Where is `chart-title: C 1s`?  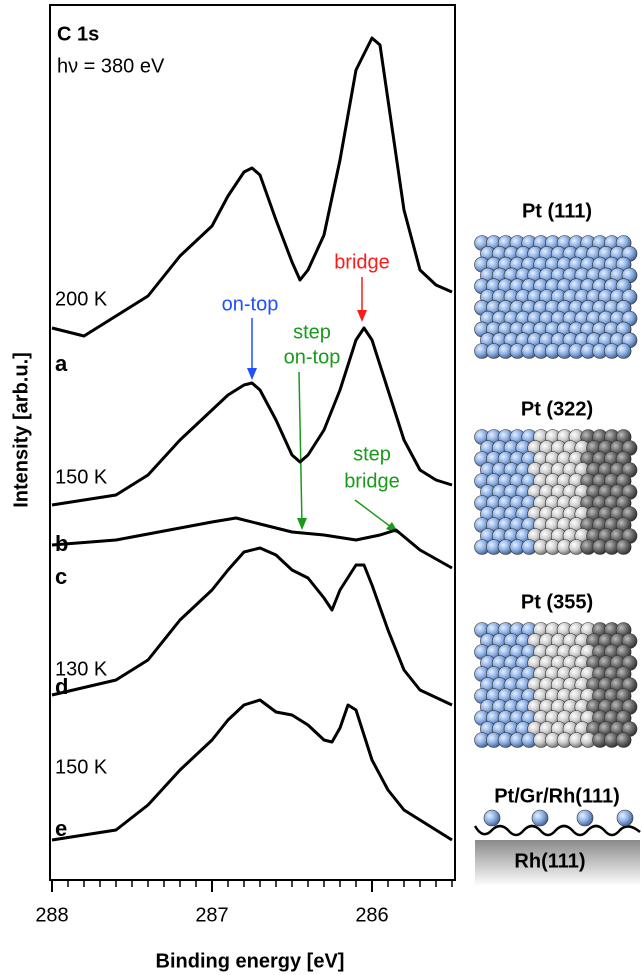
chart-title: C 1s is located at coordinates (78, 34).